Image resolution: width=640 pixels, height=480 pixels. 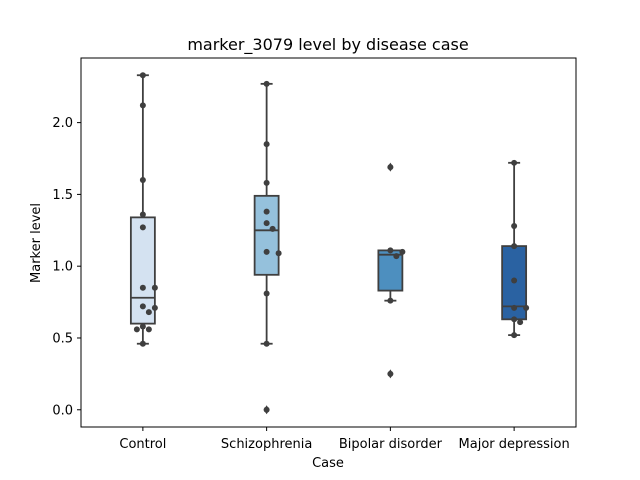 I want to click on y-tick-label: 1.0, so click(x=62, y=267).